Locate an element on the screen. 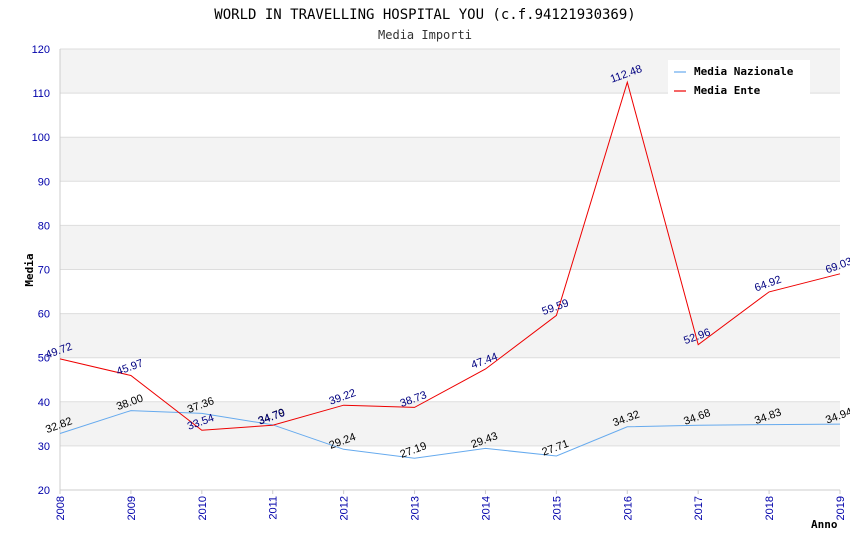 The width and height of the screenshot is (850, 550). x-tick-label: 2016 is located at coordinates (628, 508).